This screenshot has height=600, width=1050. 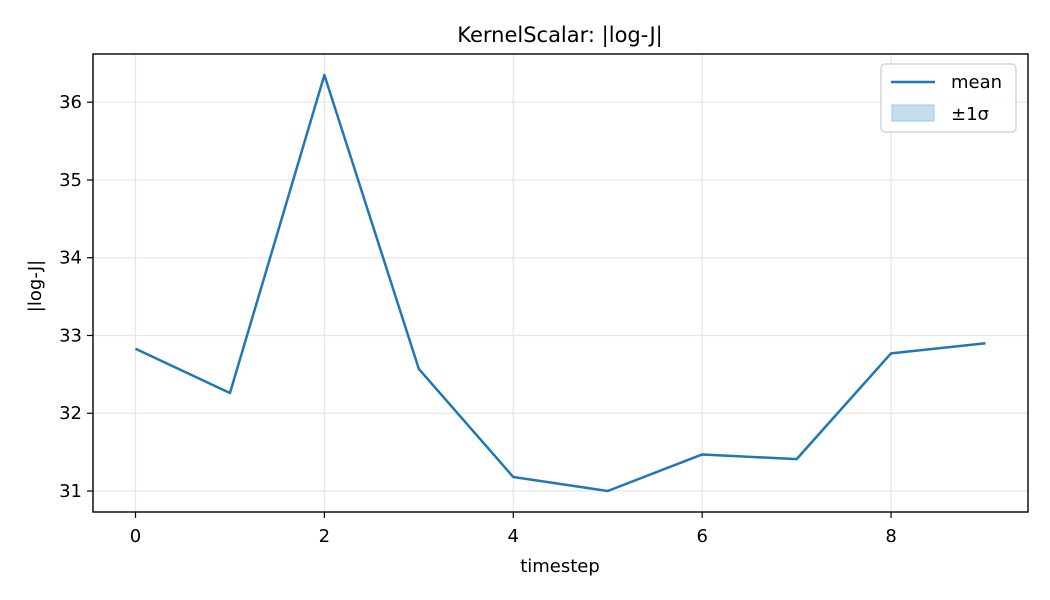 I want to click on legend-band-label: ±1σ, so click(x=970, y=114).